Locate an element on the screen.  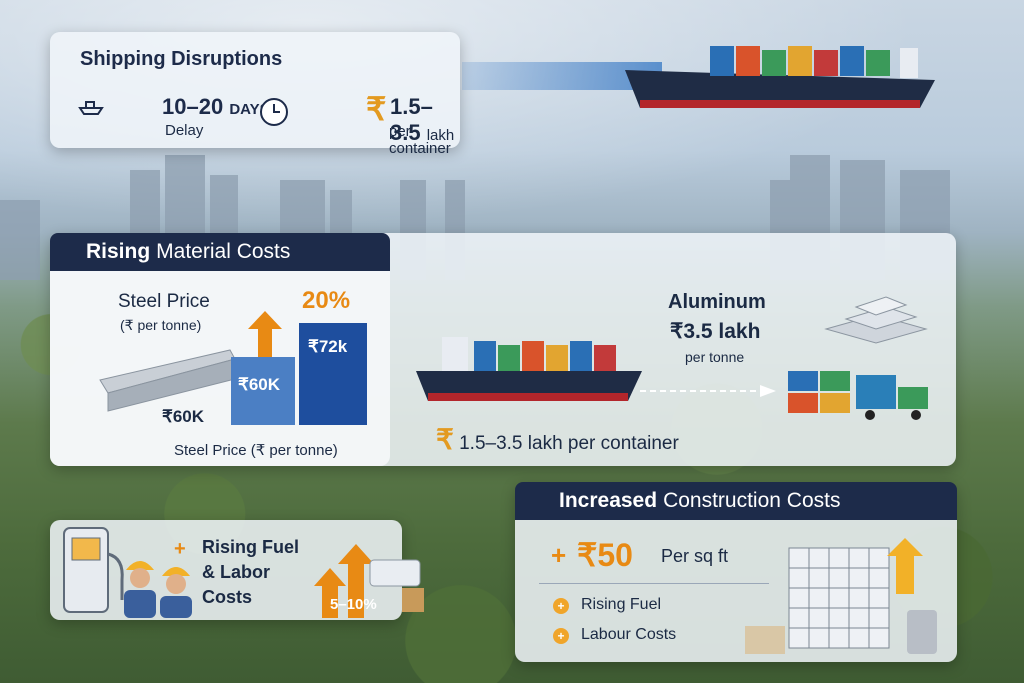
appliance-box-icon is located at coordinates (396, 585).